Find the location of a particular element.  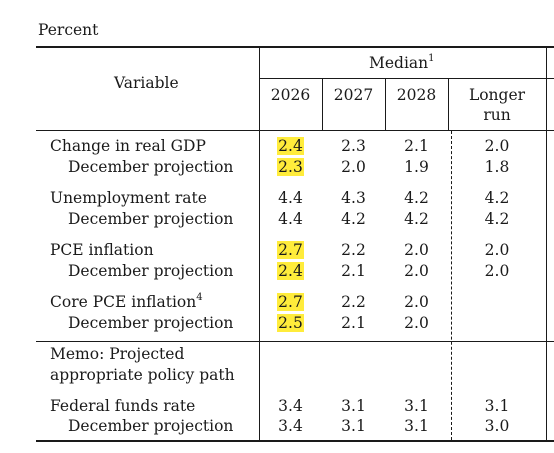

row-label-ffr-december: December projection is located at coordinates (151, 426).